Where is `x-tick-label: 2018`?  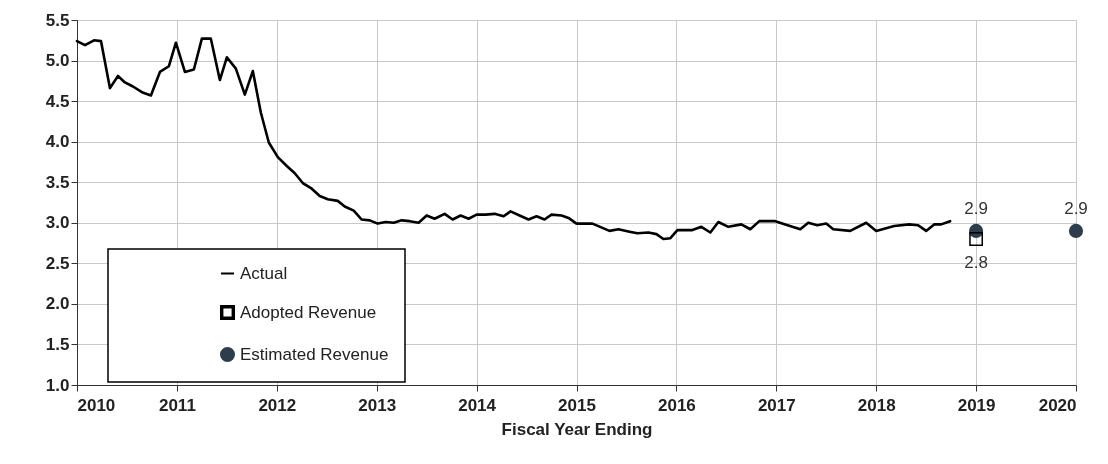
x-tick-label: 2018 is located at coordinates (876, 405).